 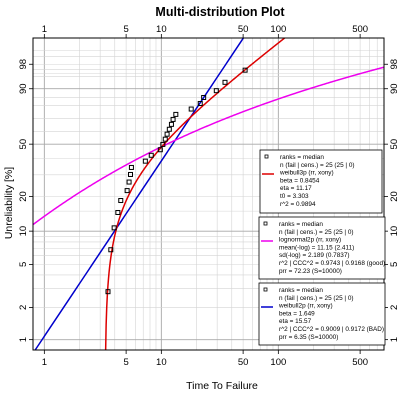 I want to click on right-tick-label: 90, so click(x=394, y=88).